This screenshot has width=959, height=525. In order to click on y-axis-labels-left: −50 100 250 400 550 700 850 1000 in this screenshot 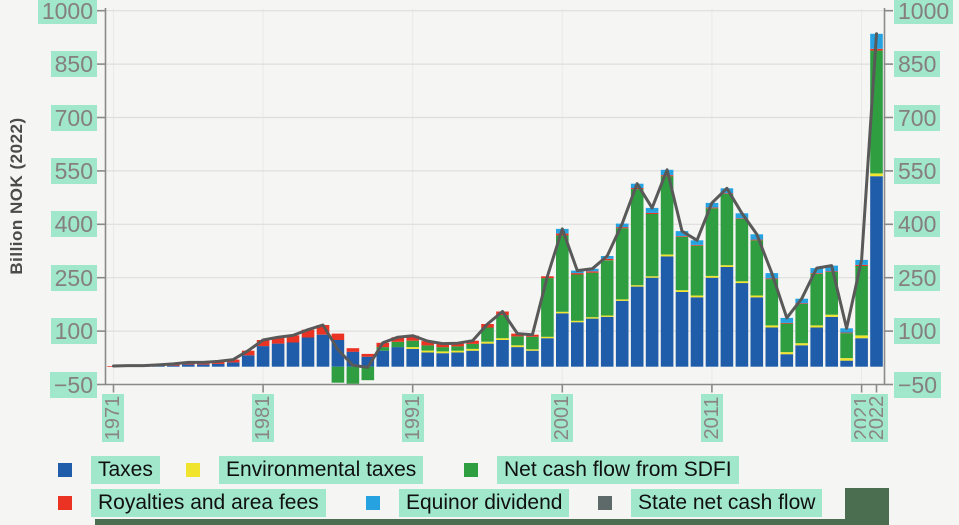, I will do `click(50, 230)`.